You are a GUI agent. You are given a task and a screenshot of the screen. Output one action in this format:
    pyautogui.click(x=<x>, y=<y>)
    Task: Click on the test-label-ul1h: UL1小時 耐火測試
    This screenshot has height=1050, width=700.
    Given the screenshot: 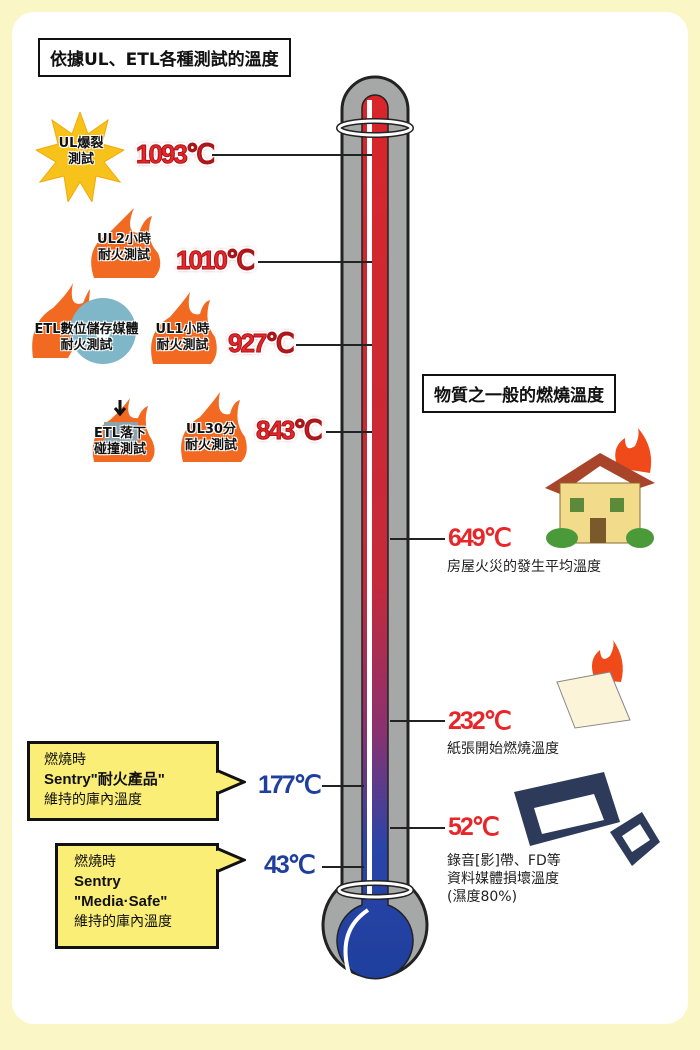 What is the action you would take?
    pyautogui.click(x=182, y=337)
    